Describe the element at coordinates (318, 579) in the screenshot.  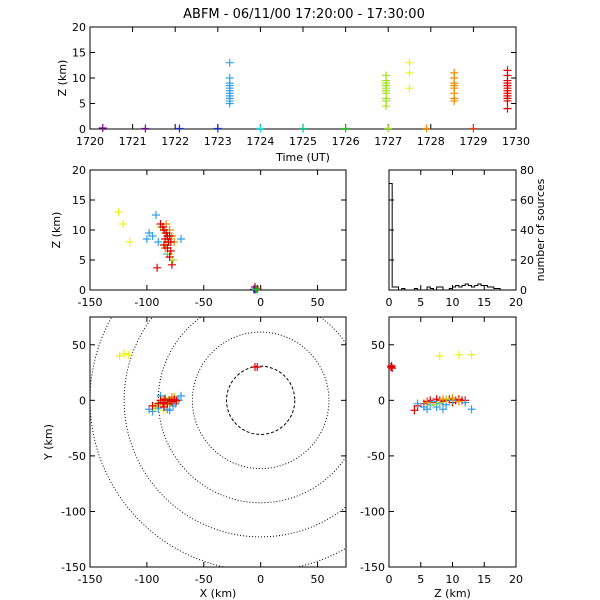
I see `x-tick-label: 50` at that location.